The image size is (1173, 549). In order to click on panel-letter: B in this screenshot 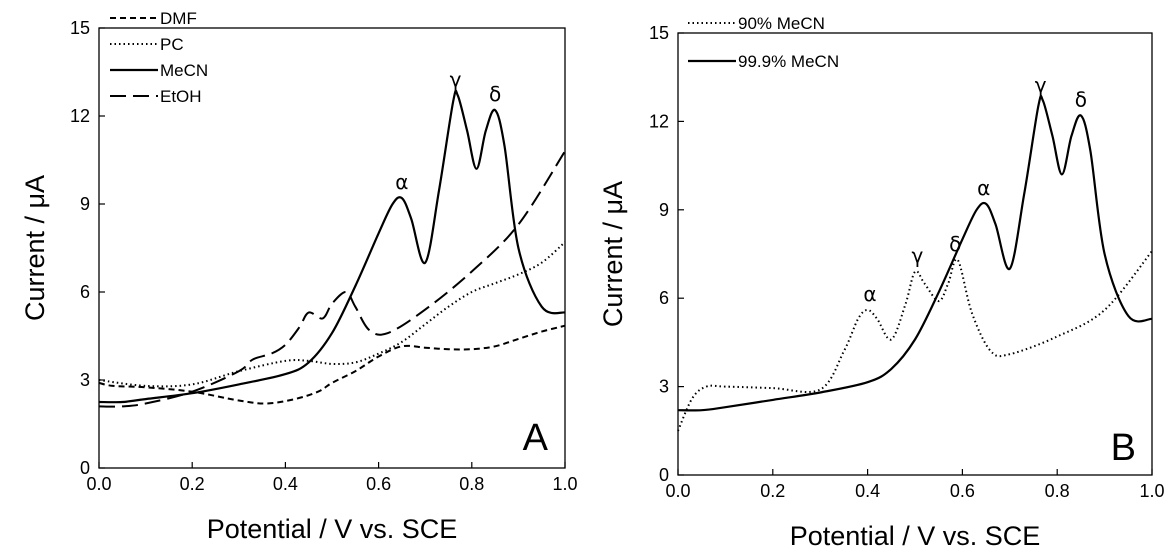, I will do `click(1123, 448)`.